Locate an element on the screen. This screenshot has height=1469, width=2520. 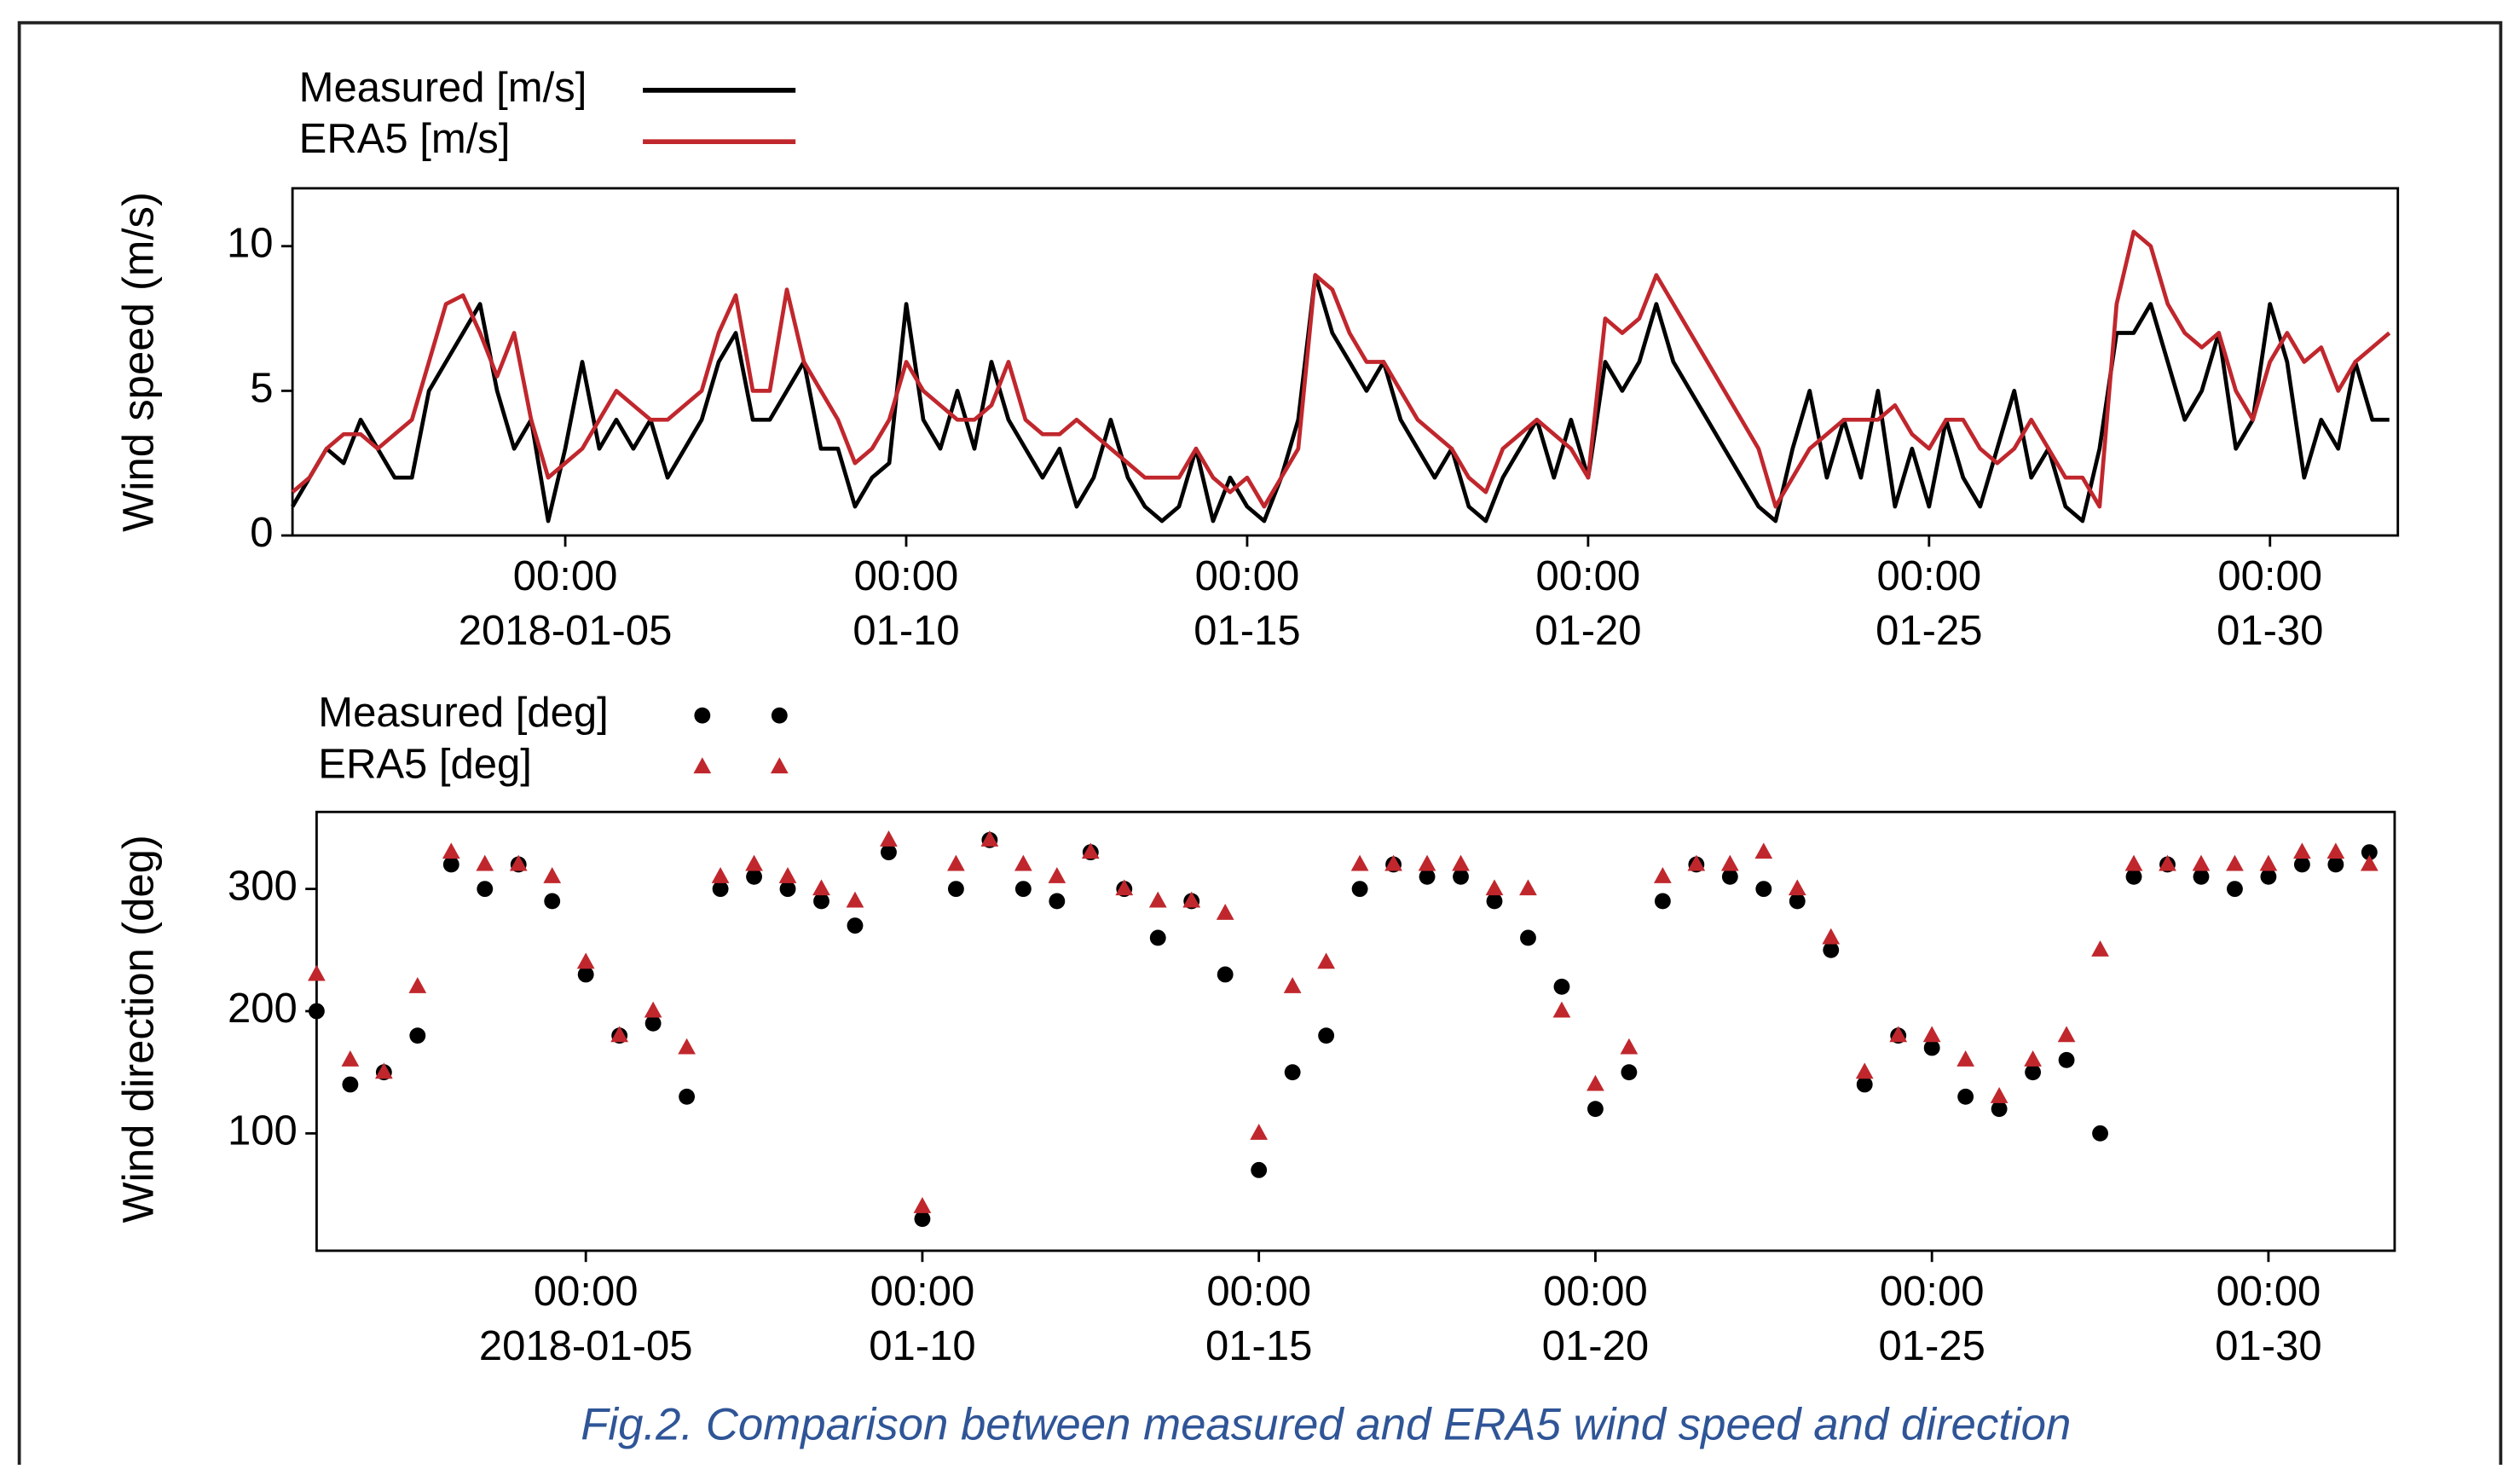
y-tick-label: 200 is located at coordinates (263, 1009).